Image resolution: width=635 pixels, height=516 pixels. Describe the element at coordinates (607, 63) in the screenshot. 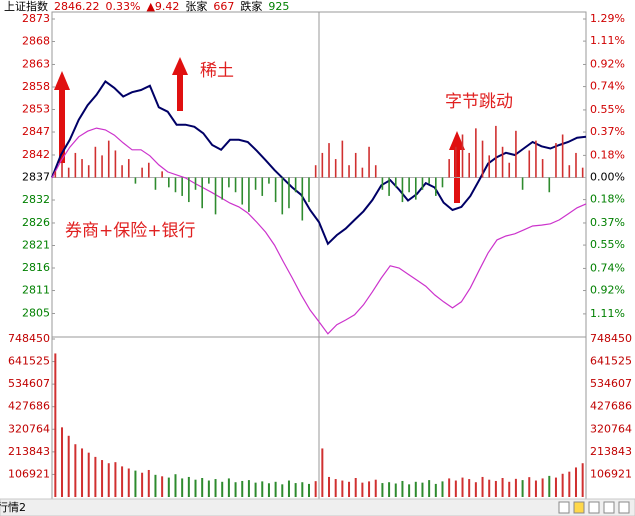

I see `y2-tick-label: 0.92%` at that location.